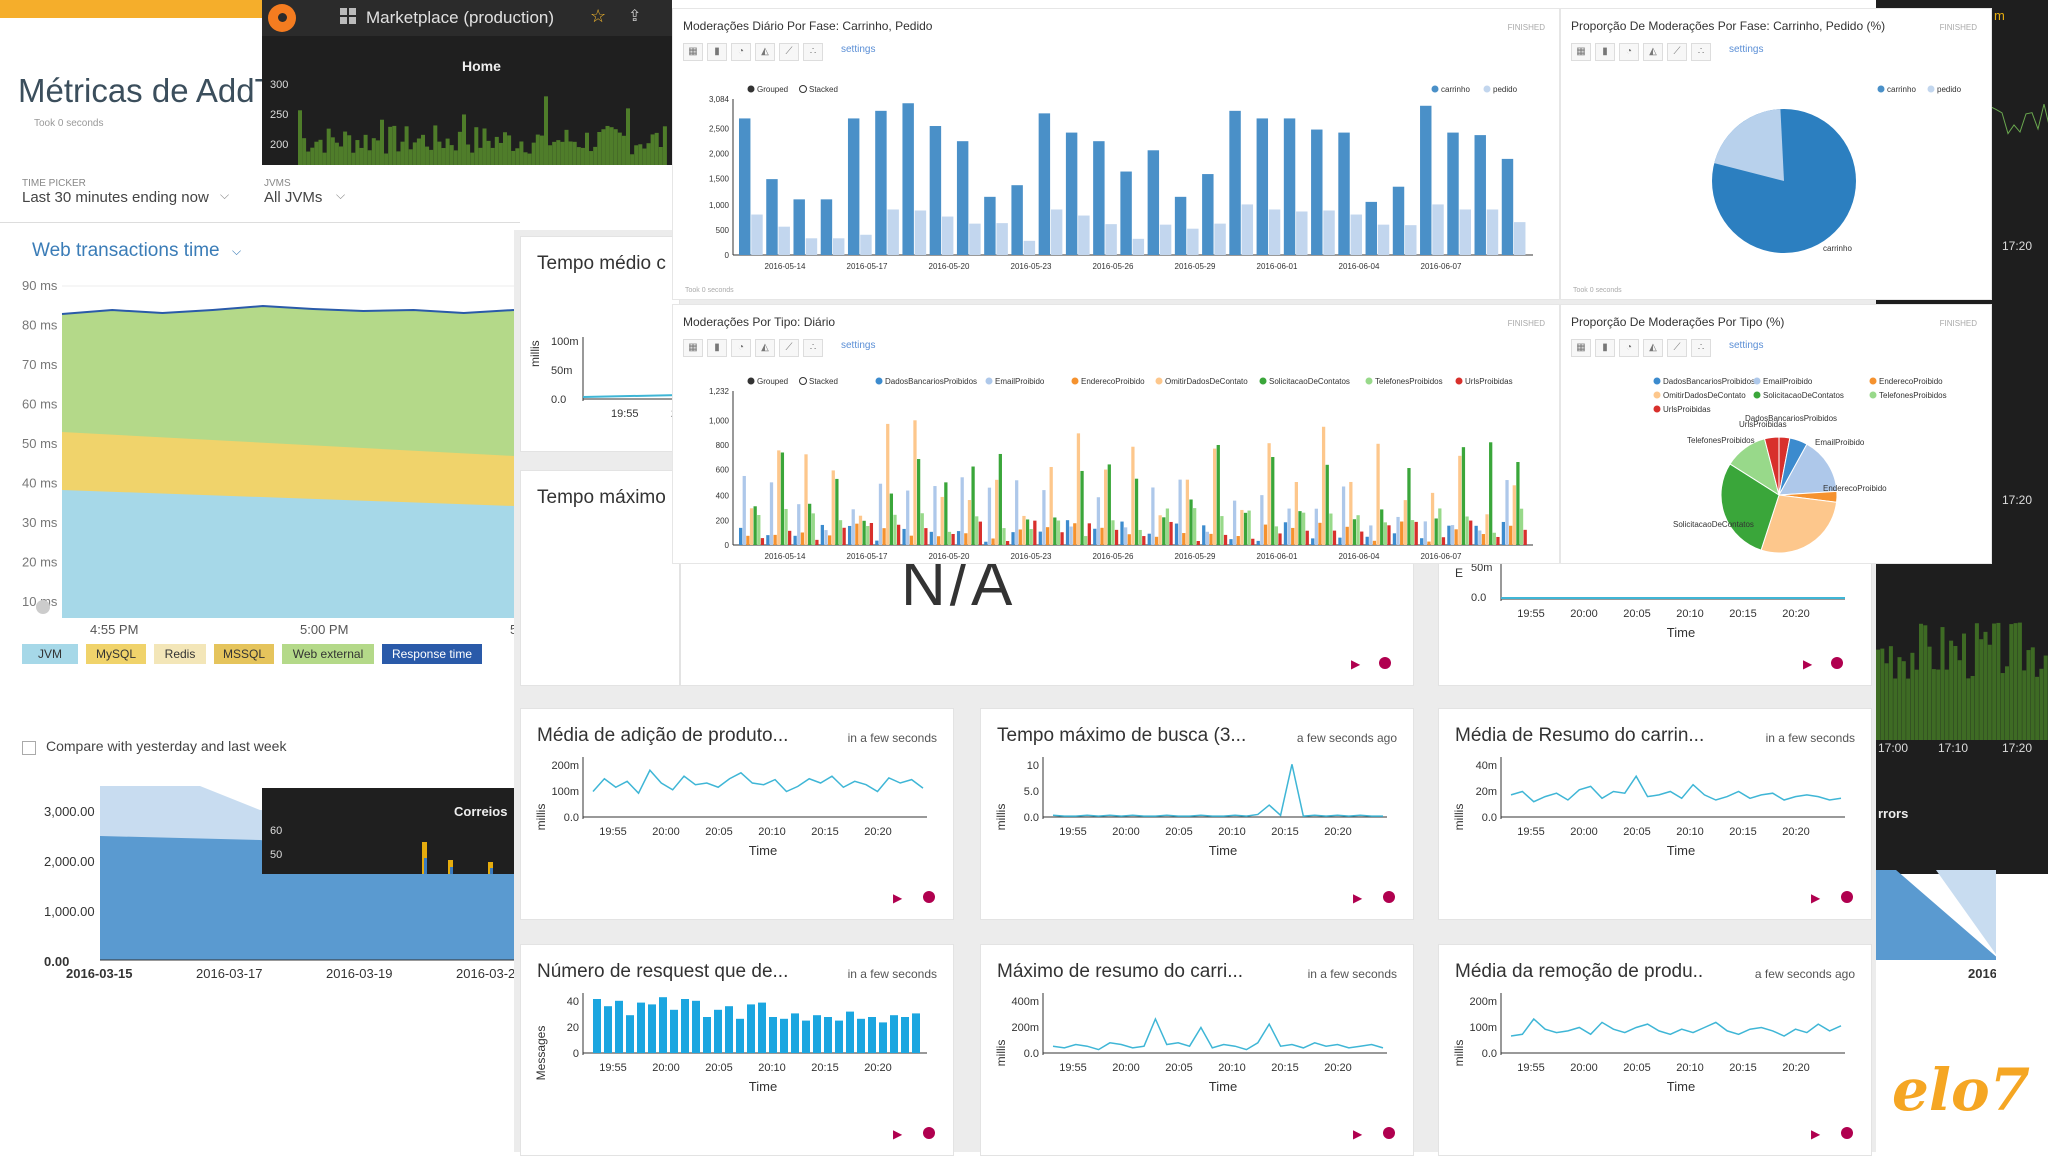  What do you see at coordinates (328, 654) in the screenshot?
I see `legend-item-web-external: Web external` at bounding box center [328, 654].